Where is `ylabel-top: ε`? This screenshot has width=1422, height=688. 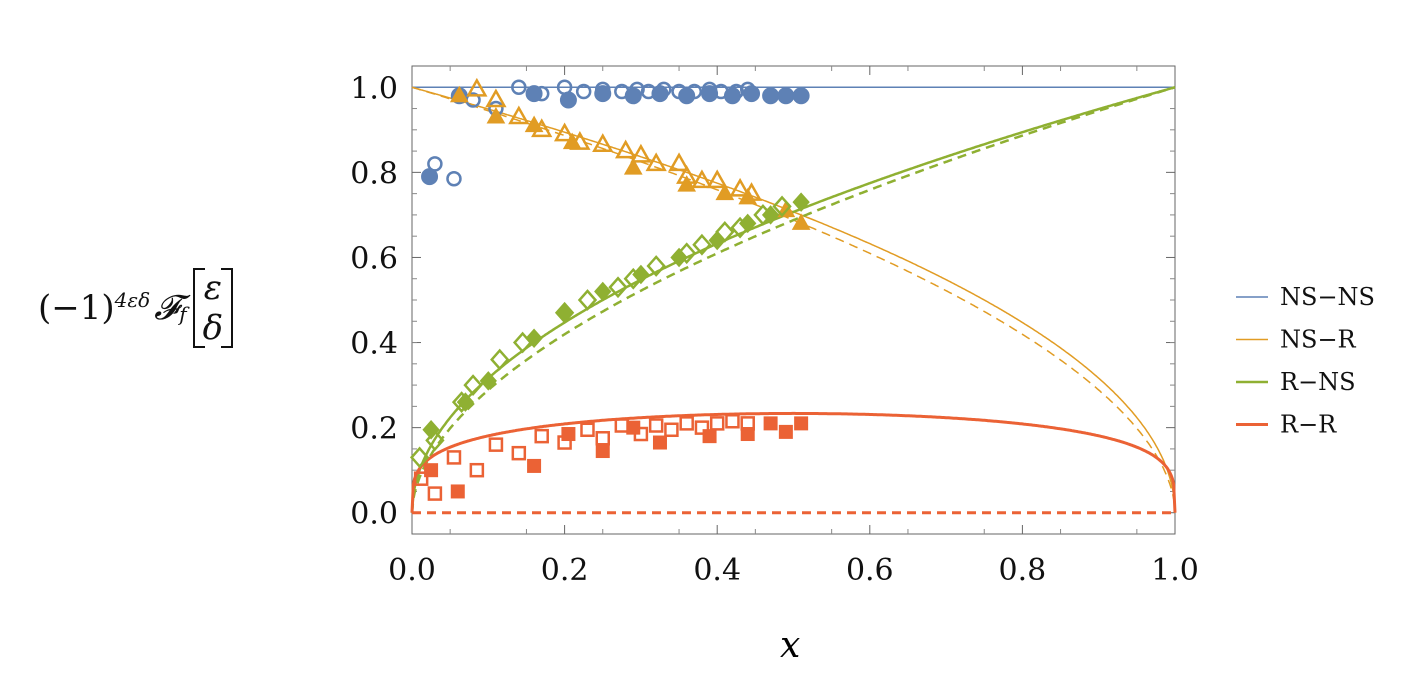
ylabel-top: ε is located at coordinates (213, 288).